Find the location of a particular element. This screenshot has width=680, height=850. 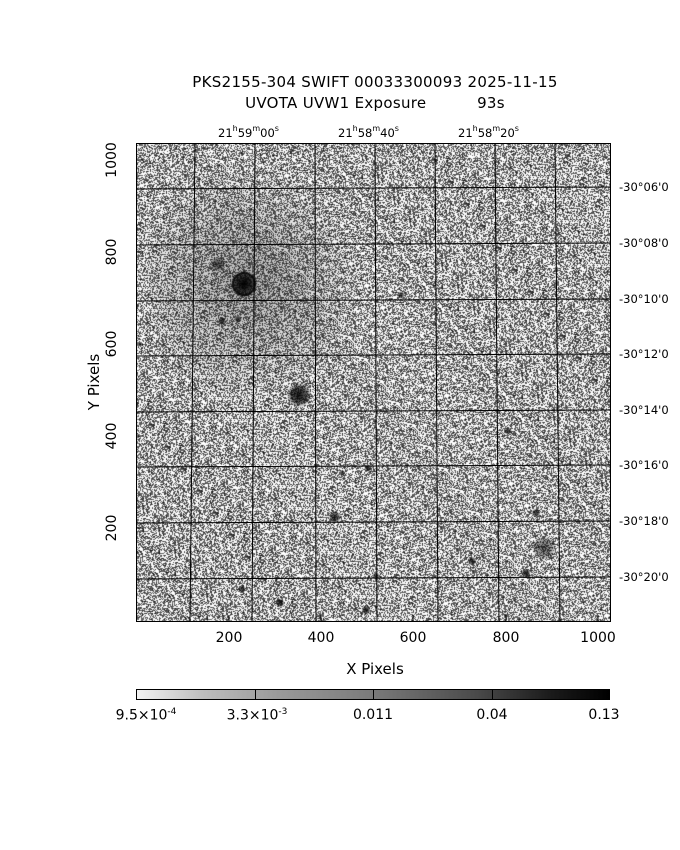

colorbar-label: 0.04 is located at coordinates (492, 715).